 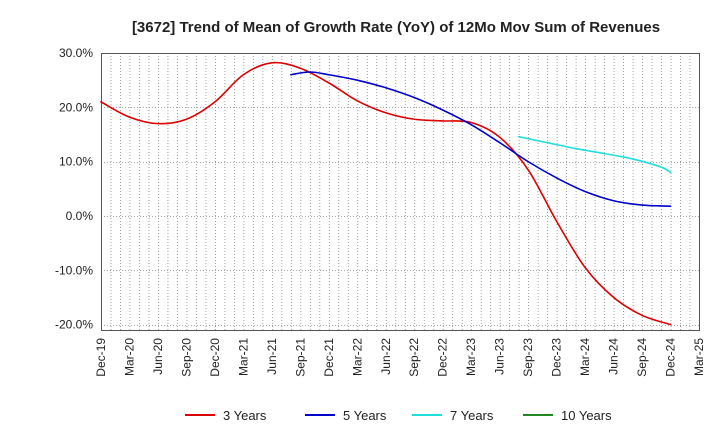 I want to click on x-tick-label: Mar-20, so click(x=129, y=357).